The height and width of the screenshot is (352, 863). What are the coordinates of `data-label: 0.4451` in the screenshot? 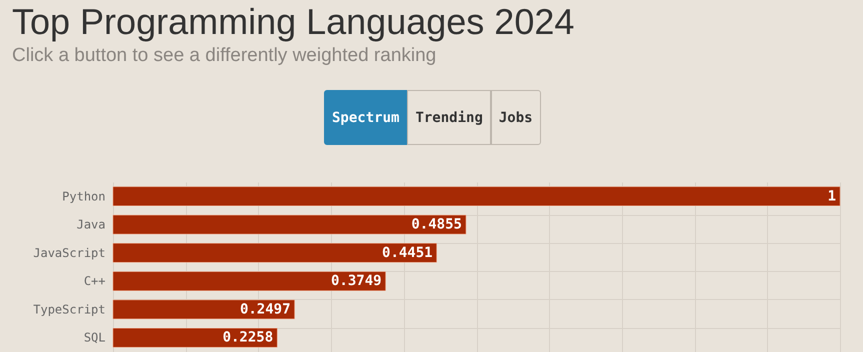 It's located at (407, 252).